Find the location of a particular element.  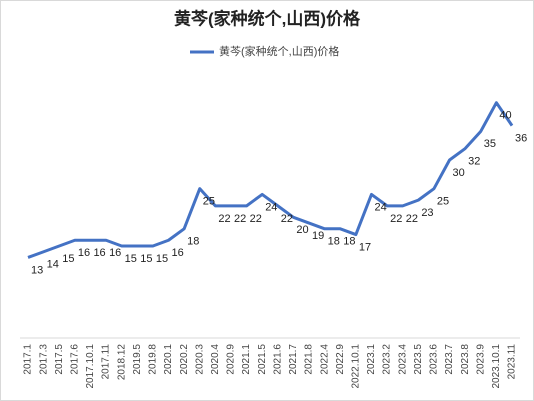

data-label: 30 is located at coordinates (459, 173).